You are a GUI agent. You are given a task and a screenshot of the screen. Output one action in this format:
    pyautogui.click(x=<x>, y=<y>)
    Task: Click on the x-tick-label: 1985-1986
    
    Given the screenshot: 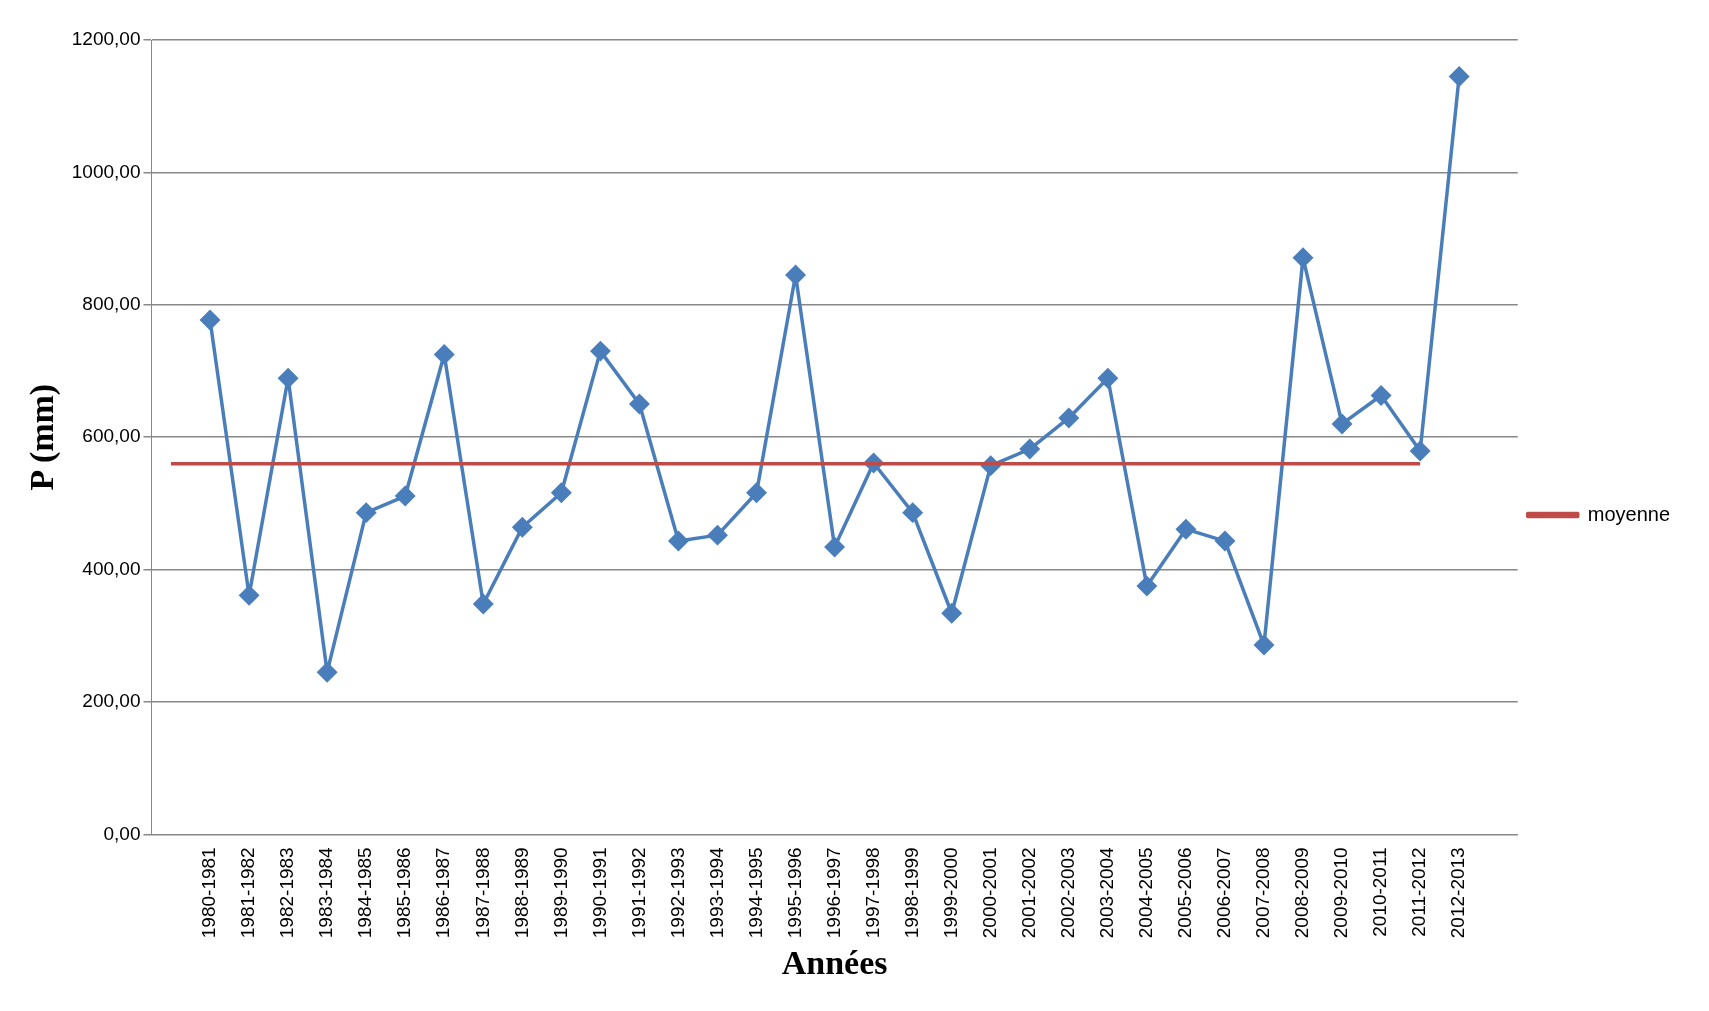 What is the action you would take?
    pyautogui.click(x=404, y=893)
    